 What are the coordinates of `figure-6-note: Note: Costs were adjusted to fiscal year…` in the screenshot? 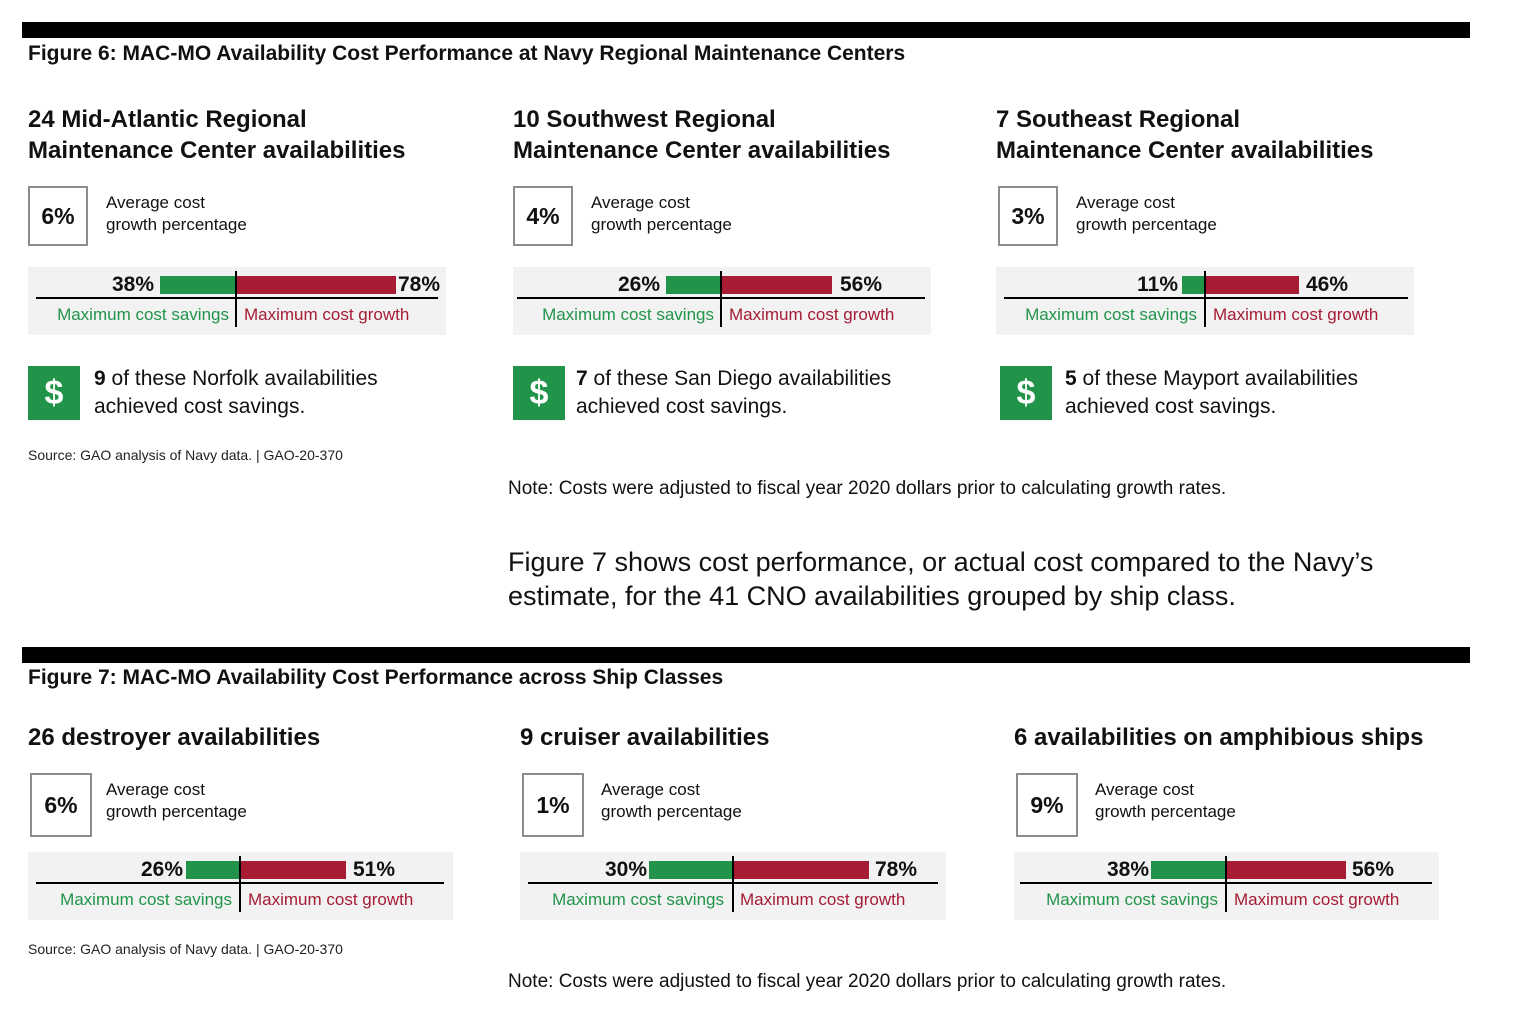 It's located at (867, 488).